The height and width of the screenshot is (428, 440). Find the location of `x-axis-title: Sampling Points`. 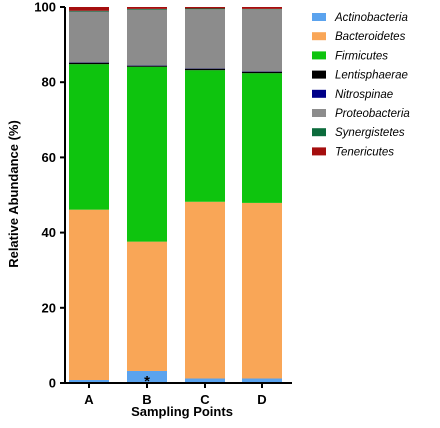

x-axis-title: Sampling Points is located at coordinates (182, 411).